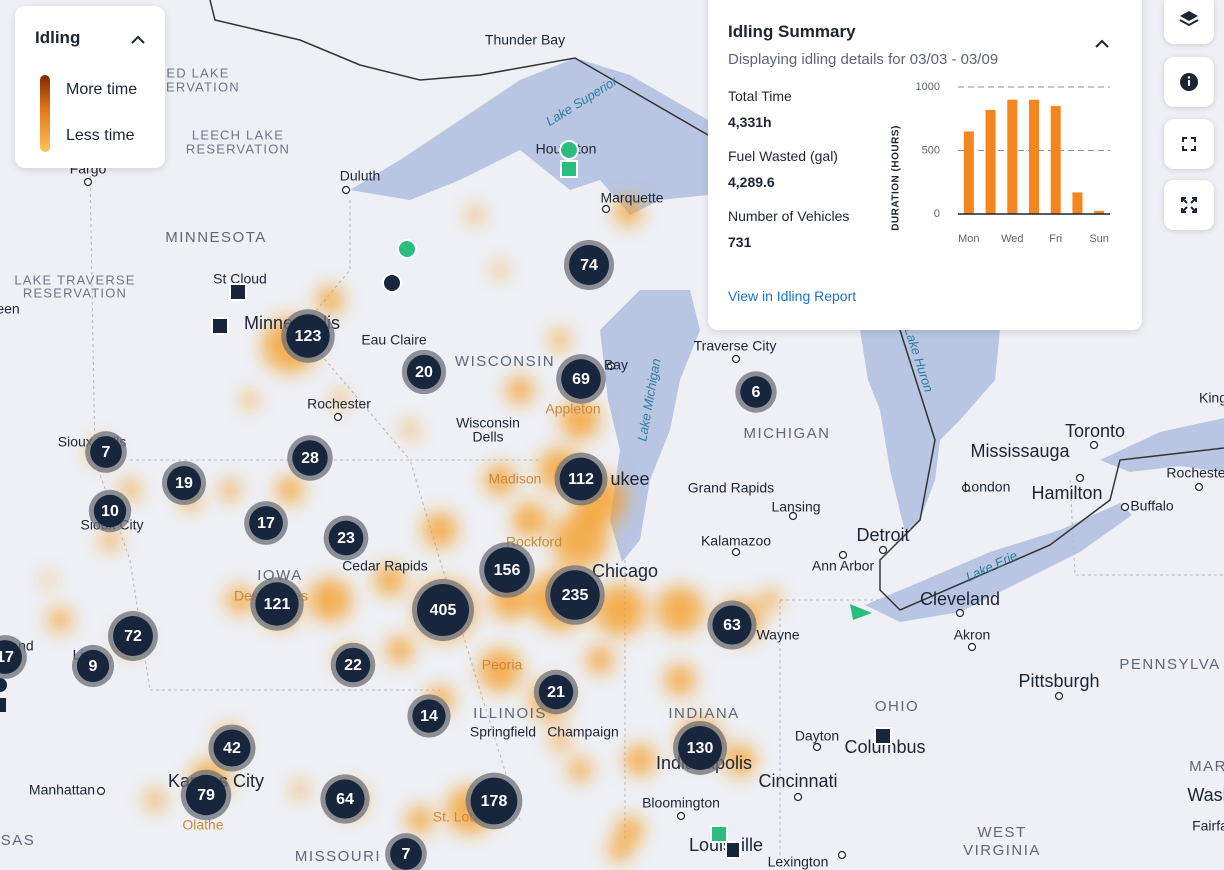 This screenshot has height=870, width=1224. What do you see at coordinates (1189, 22) in the screenshot?
I see `layers-button` at bounding box center [1189, 22].